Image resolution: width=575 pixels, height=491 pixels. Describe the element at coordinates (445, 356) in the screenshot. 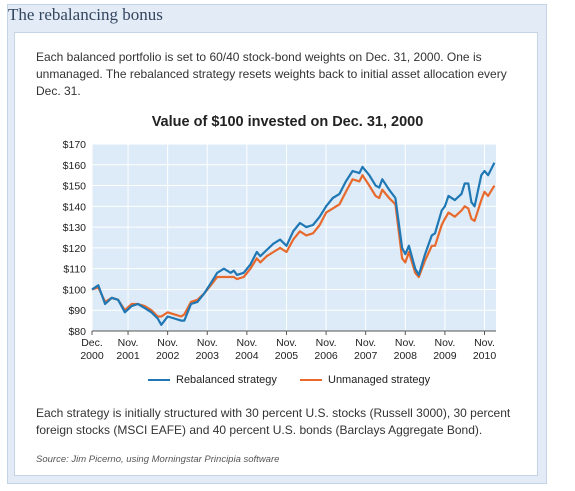

I see `x-tick-label-year-9: 2009` at that location.